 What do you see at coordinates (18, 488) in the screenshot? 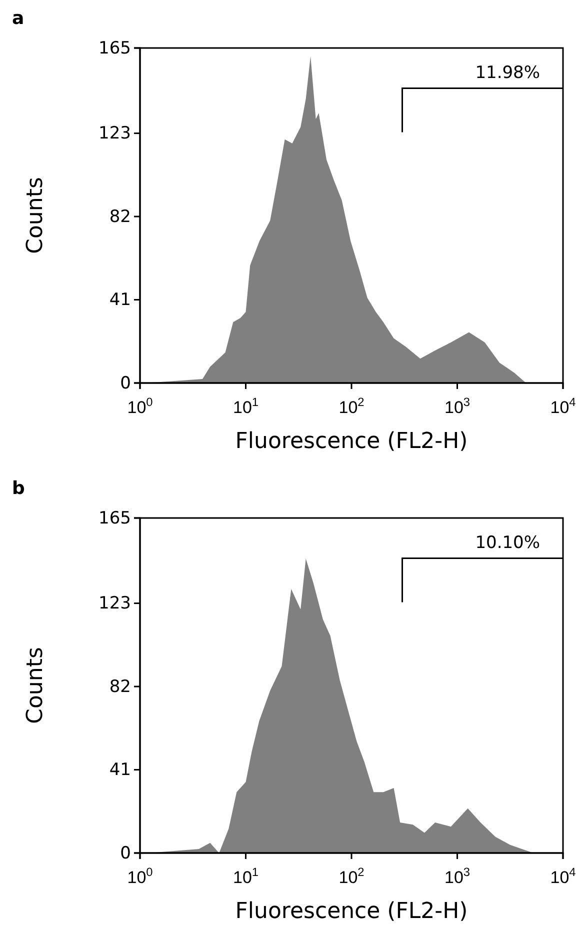
I see `chart-title: b` at bounding box center [18, 488].